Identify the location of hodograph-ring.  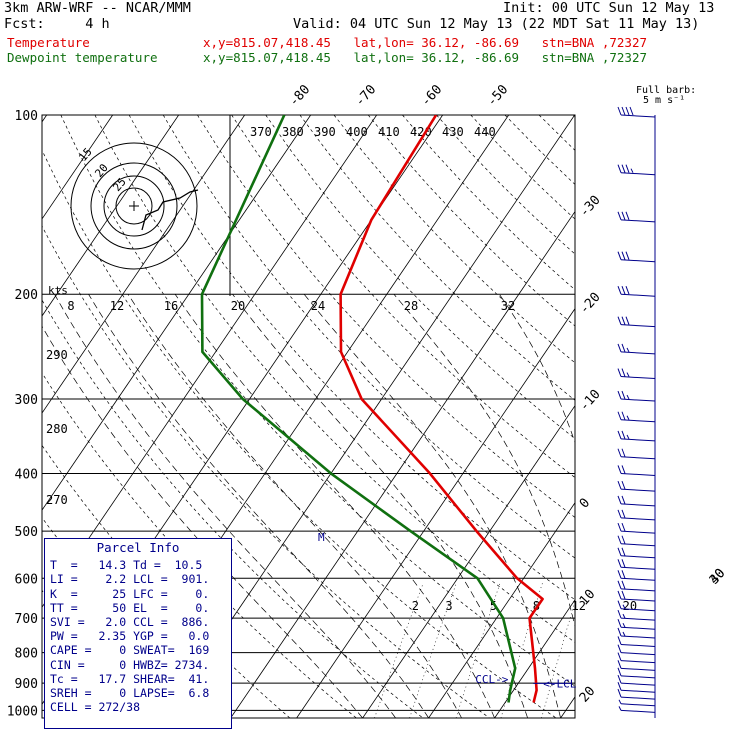
(134, 206).